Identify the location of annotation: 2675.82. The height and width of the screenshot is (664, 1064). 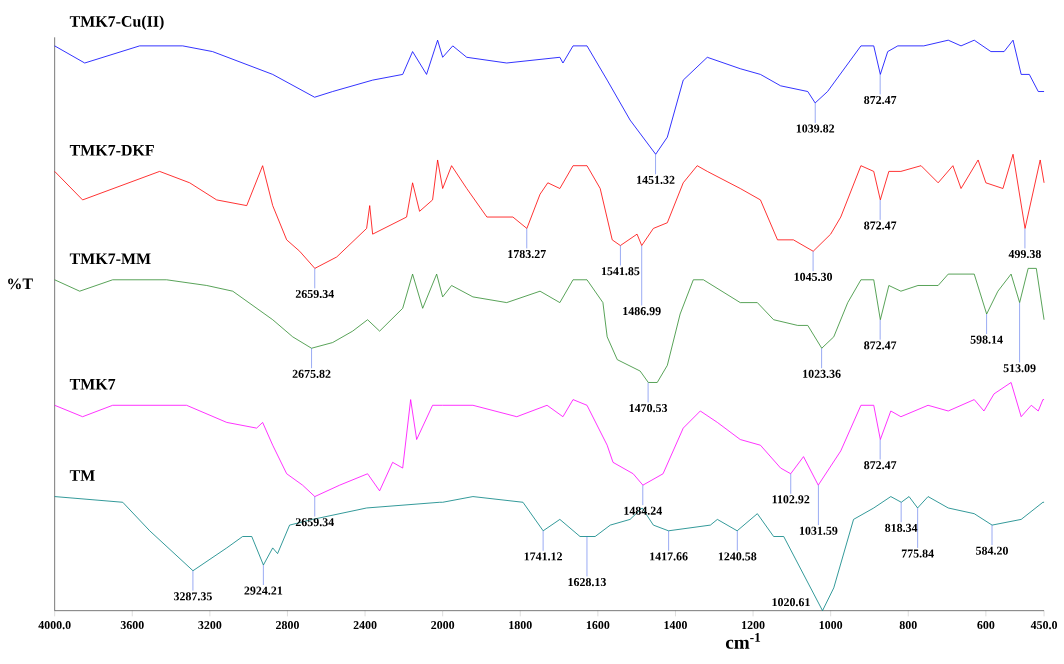
(311, 373).